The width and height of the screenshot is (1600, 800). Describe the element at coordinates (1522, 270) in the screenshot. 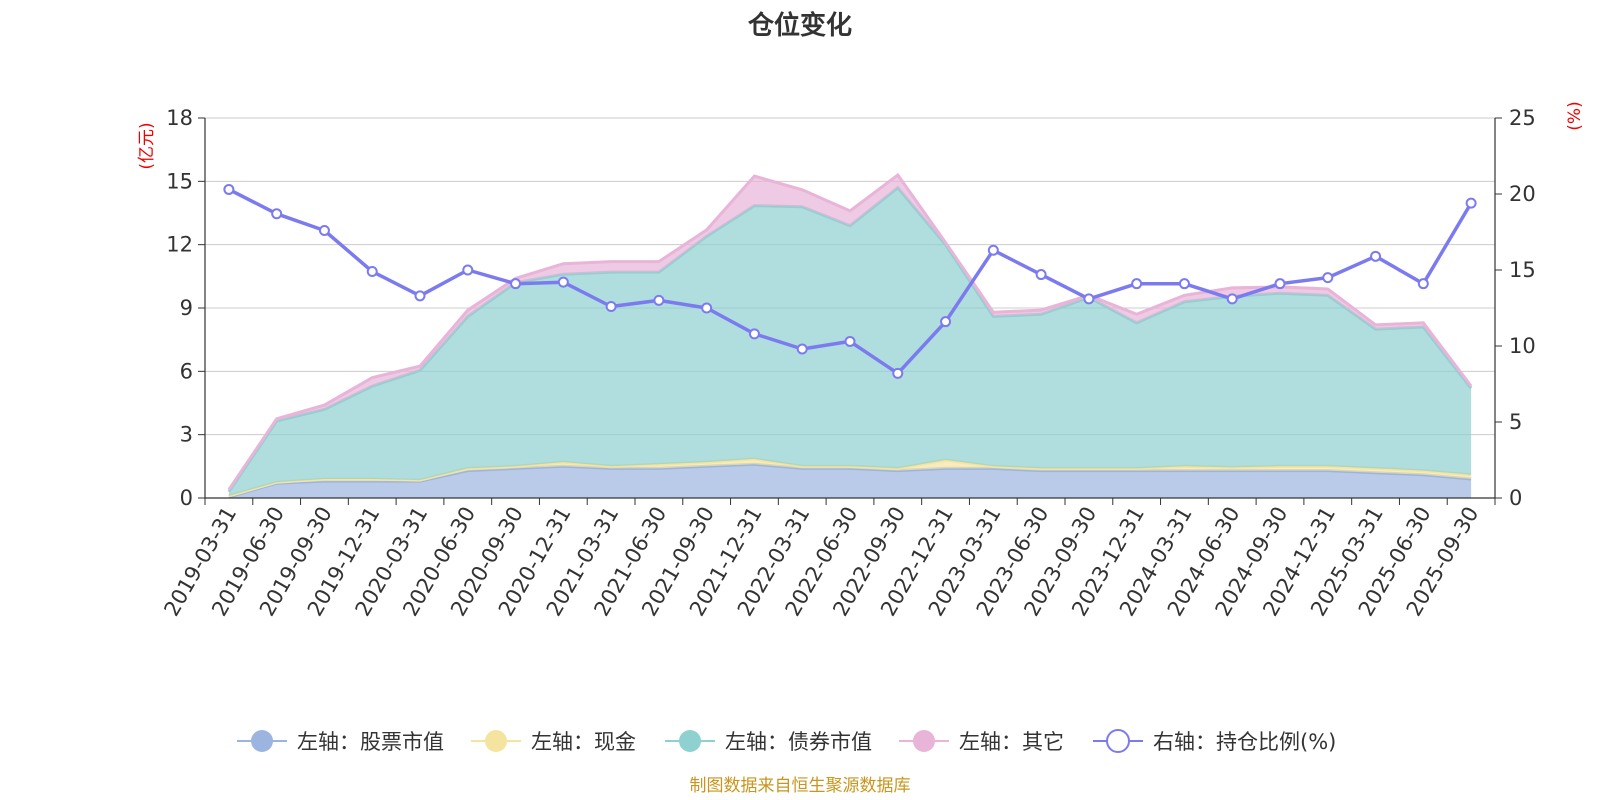

I see `right-axis-tick-label: 15` at that location.